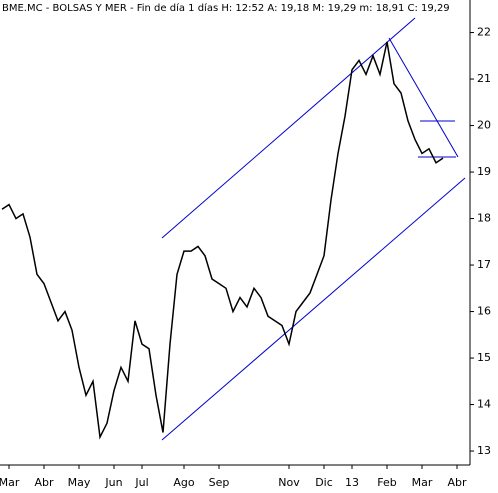 The height and width of the screenshot is (493, 498). I want to click on triangle-upper, so click(423, 97).